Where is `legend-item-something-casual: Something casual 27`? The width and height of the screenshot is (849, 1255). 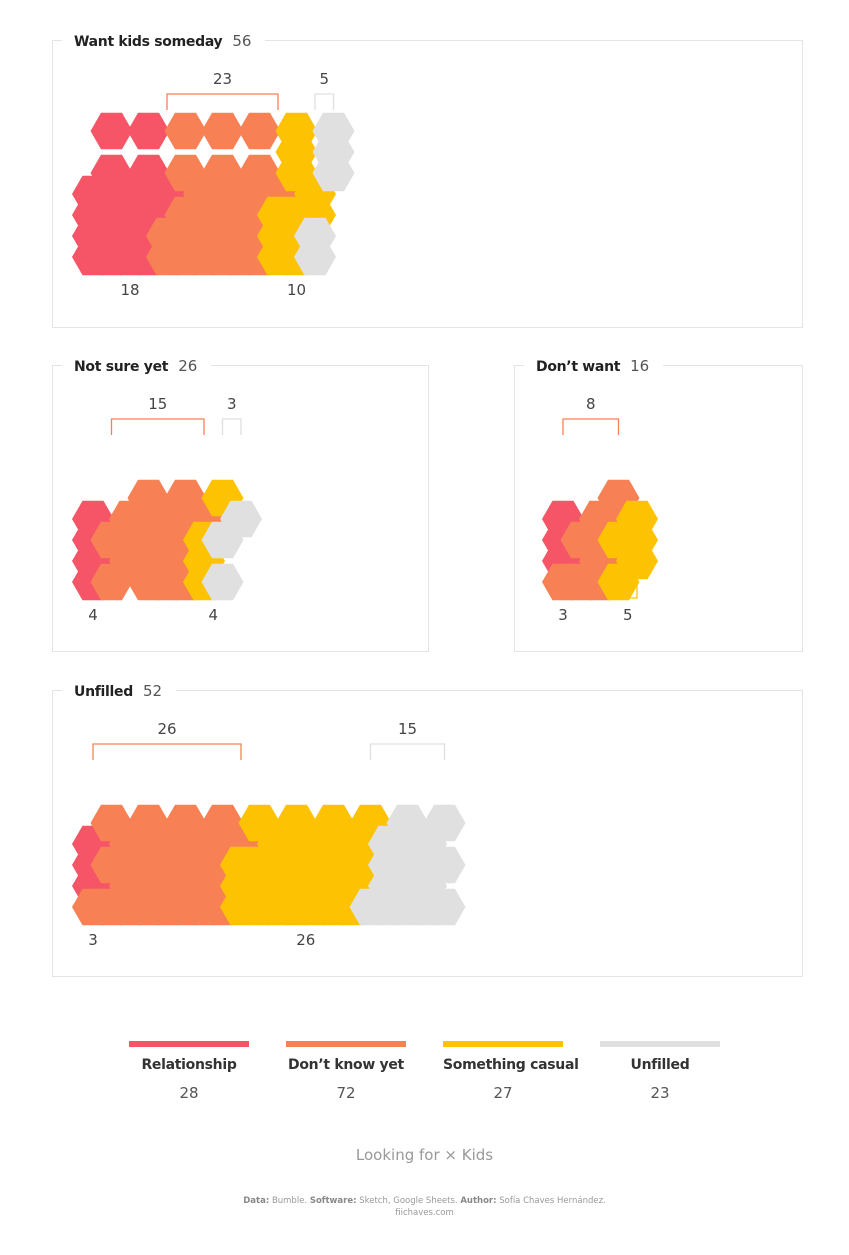
legend-item-something-casual: Something casual 27 is located at coordinates (511, 1071).